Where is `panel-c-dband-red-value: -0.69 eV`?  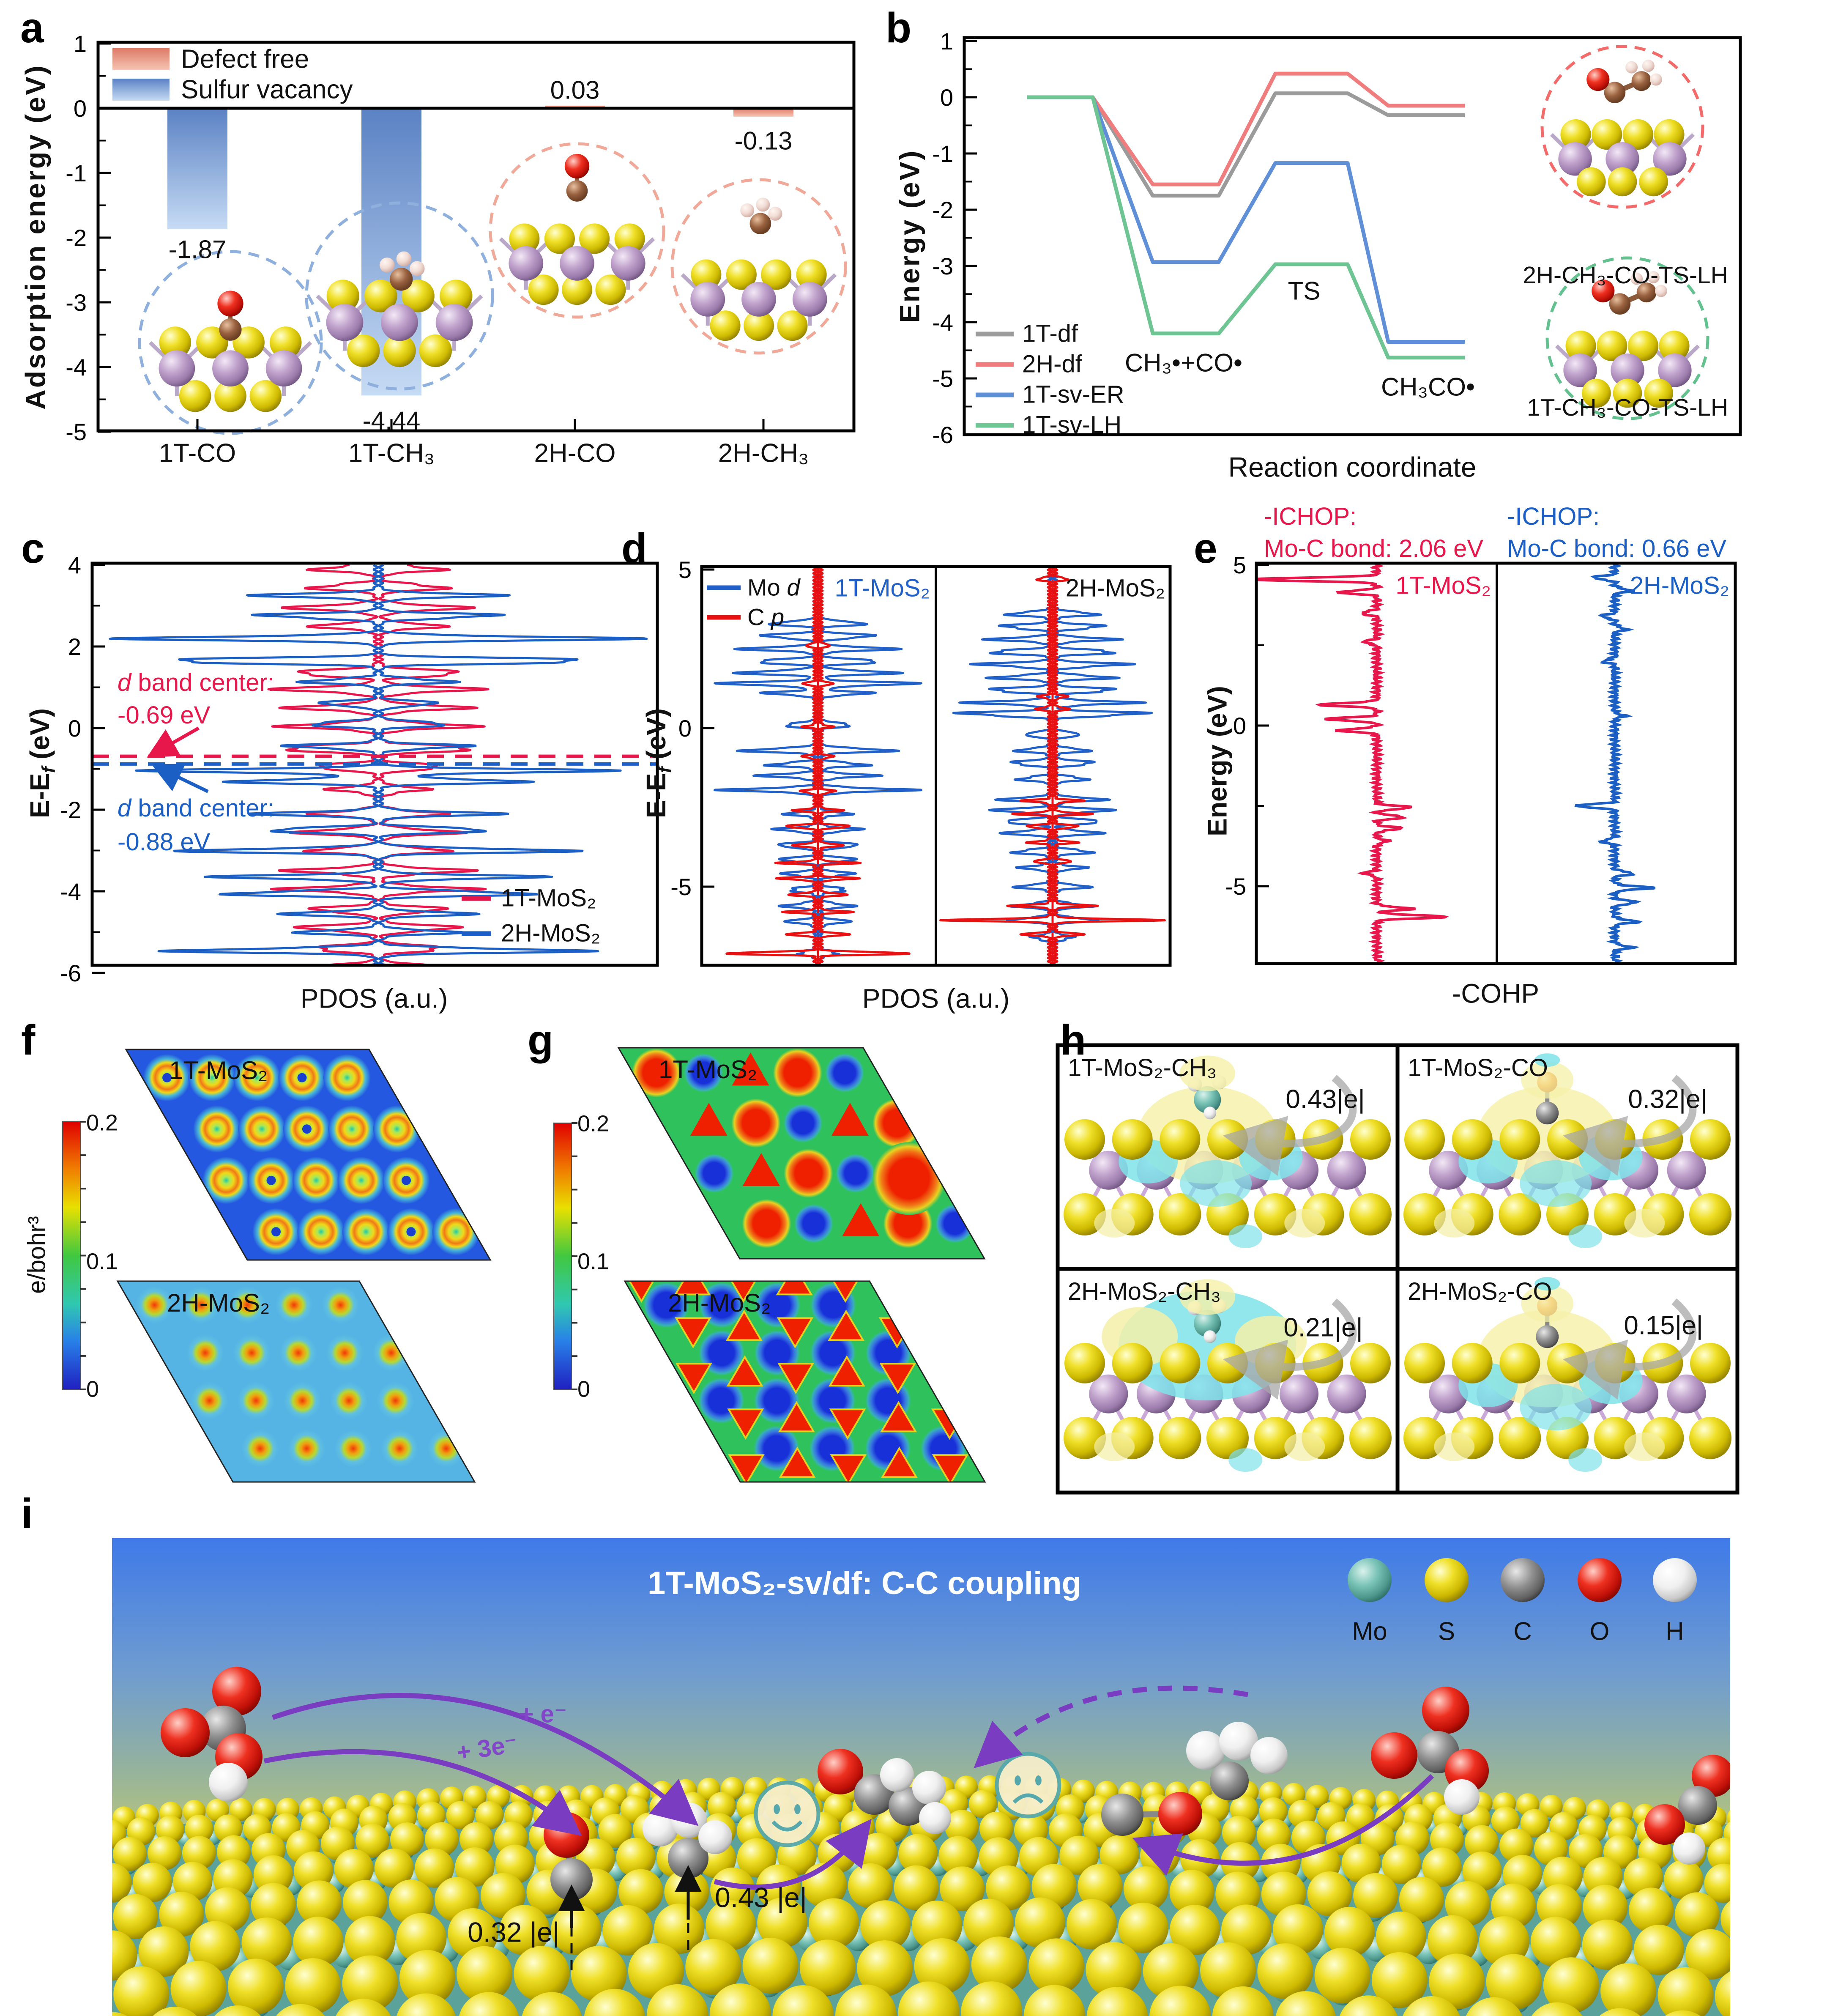 panel-c-dband-red-value: -0.69 eV is located at coordinates (165, 715).